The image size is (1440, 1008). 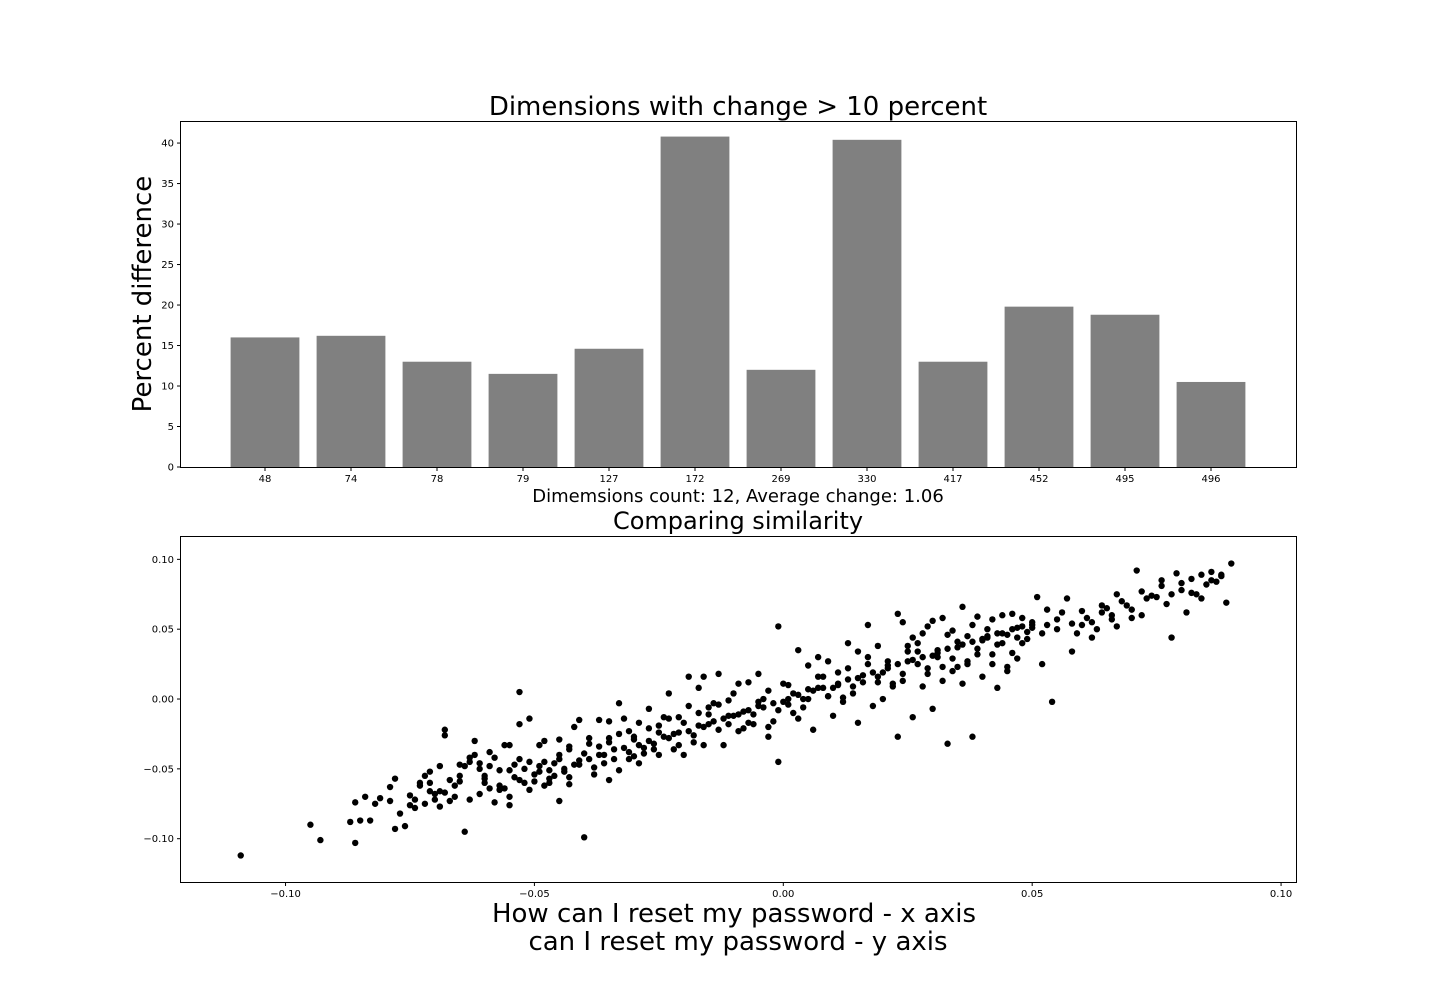 What do you see at coordinates (171, 306) in the screenshot?
I see `bar-chart-y-ticks: 0 5 10 15 20 25 30 35 40` at bounding box center [171, 306].